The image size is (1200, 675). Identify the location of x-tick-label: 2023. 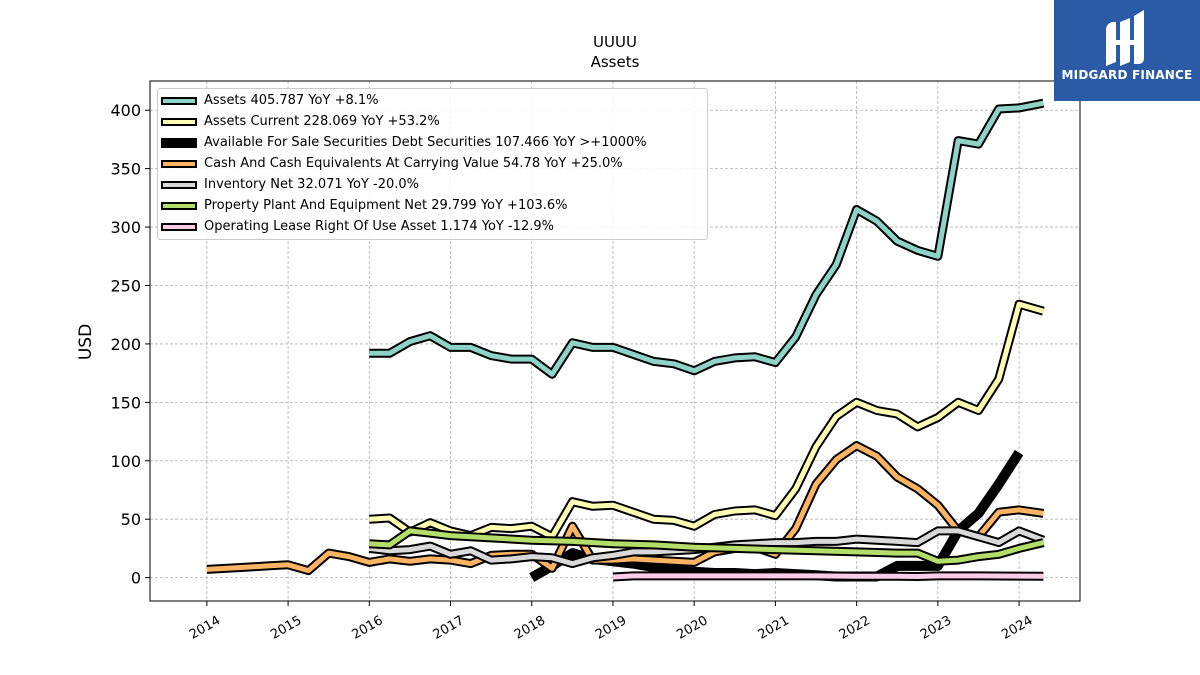
(936, 628).